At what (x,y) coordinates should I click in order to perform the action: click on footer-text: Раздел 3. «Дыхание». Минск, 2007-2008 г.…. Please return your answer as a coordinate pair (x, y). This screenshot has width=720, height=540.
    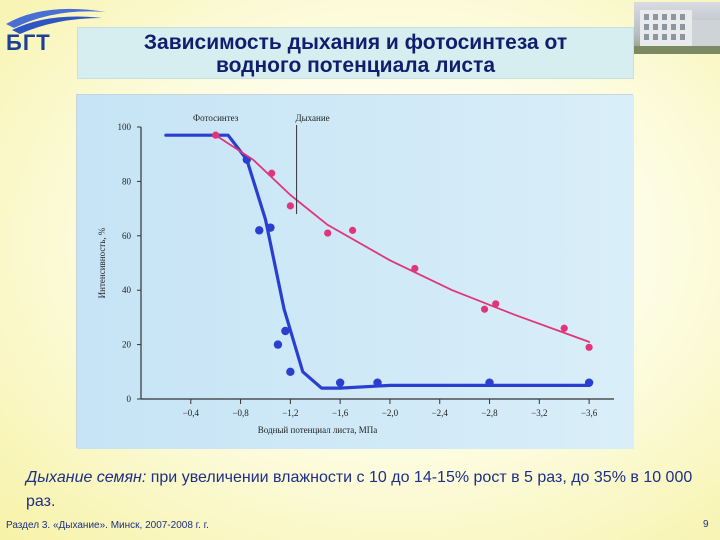
    Looking at the image, I should click on (107, 525).